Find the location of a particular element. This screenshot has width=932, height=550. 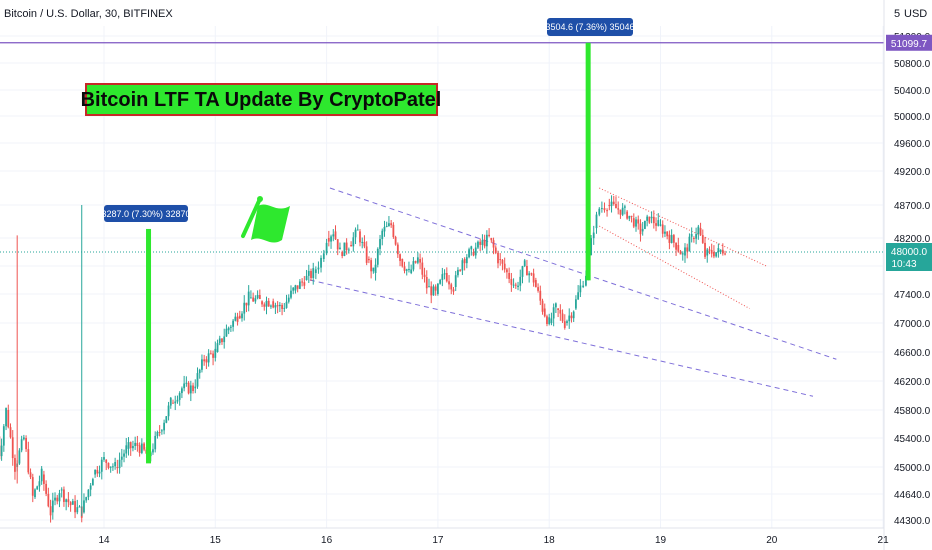

y-tick-label: 48200.0 is located at coordinates (912, 239).